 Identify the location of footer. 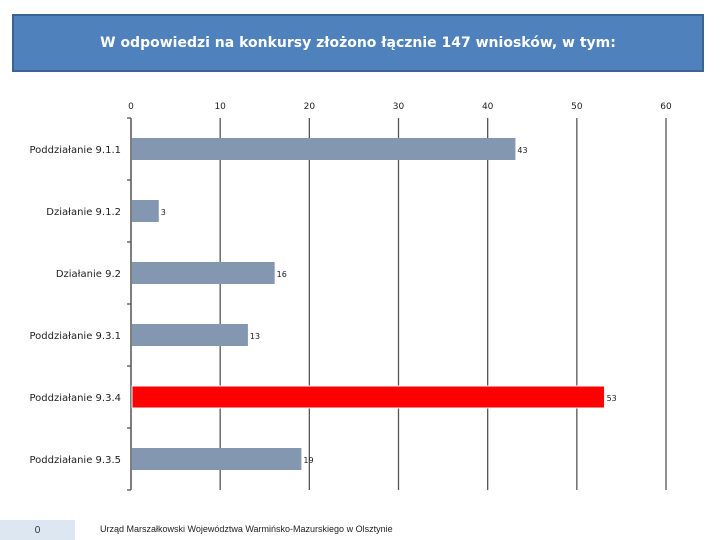
(360, 530).